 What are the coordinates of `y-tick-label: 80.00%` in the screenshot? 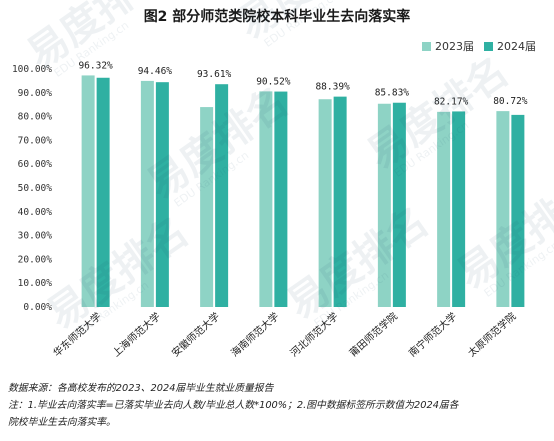 It's located at (35, 117).